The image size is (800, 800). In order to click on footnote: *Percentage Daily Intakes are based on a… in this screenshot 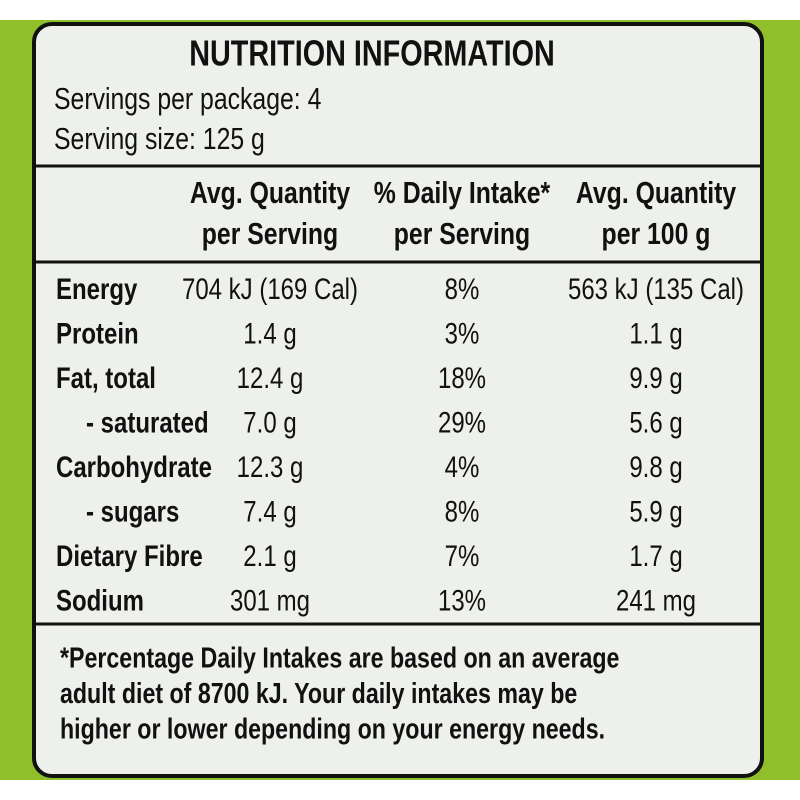, I will do `click(339, 693)`.